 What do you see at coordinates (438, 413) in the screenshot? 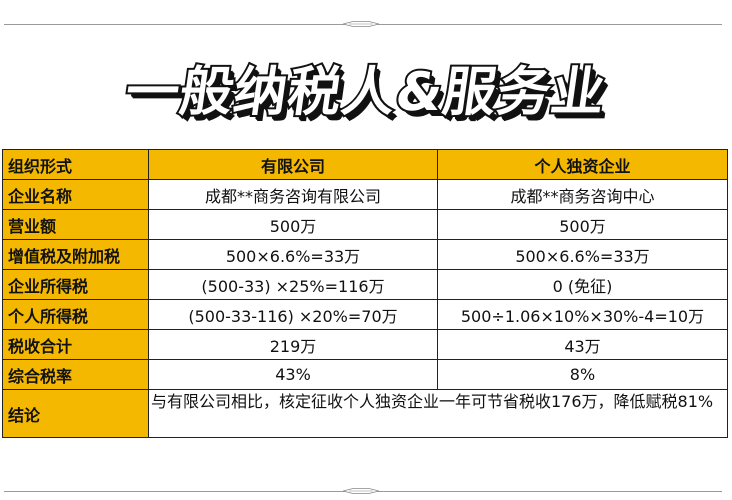
I see `conclusion-text-cell: 与有限公司相比，核定征收个人独资企业一年可节省税收176万，降低赋税81%` at bounding box center [438, 413].